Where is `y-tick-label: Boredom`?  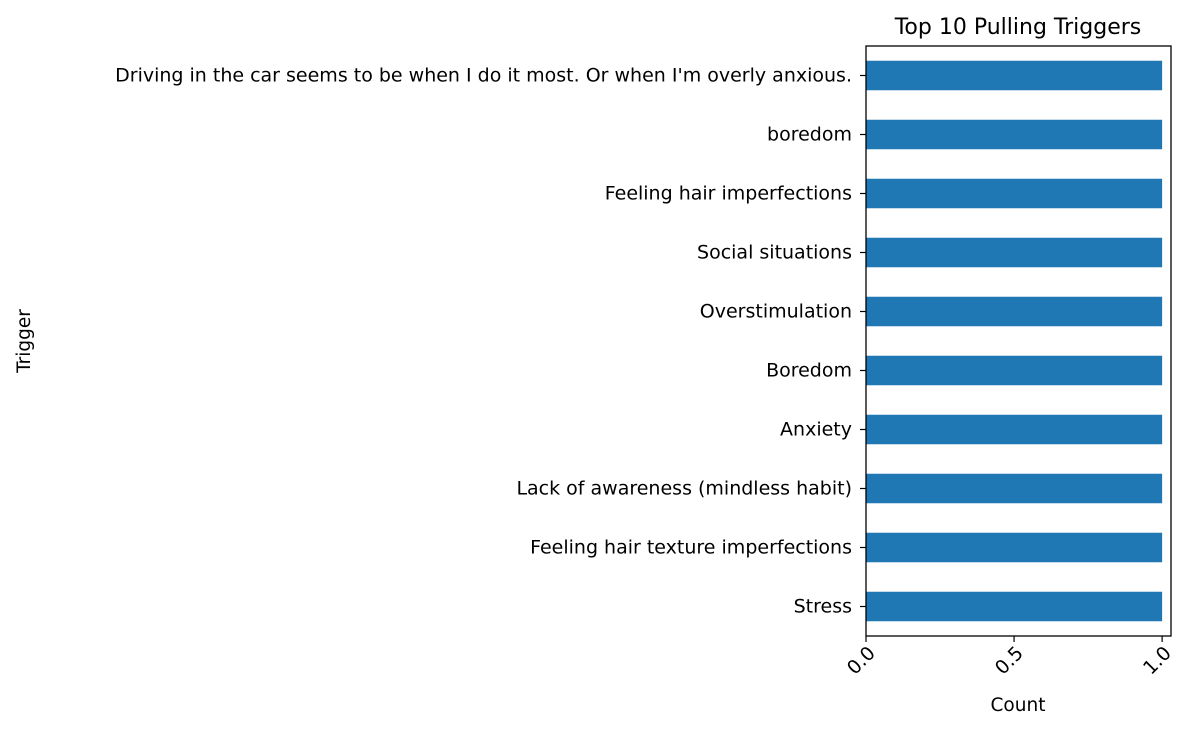
y-tick-label: Boredom is located at coordinates (809, 371).